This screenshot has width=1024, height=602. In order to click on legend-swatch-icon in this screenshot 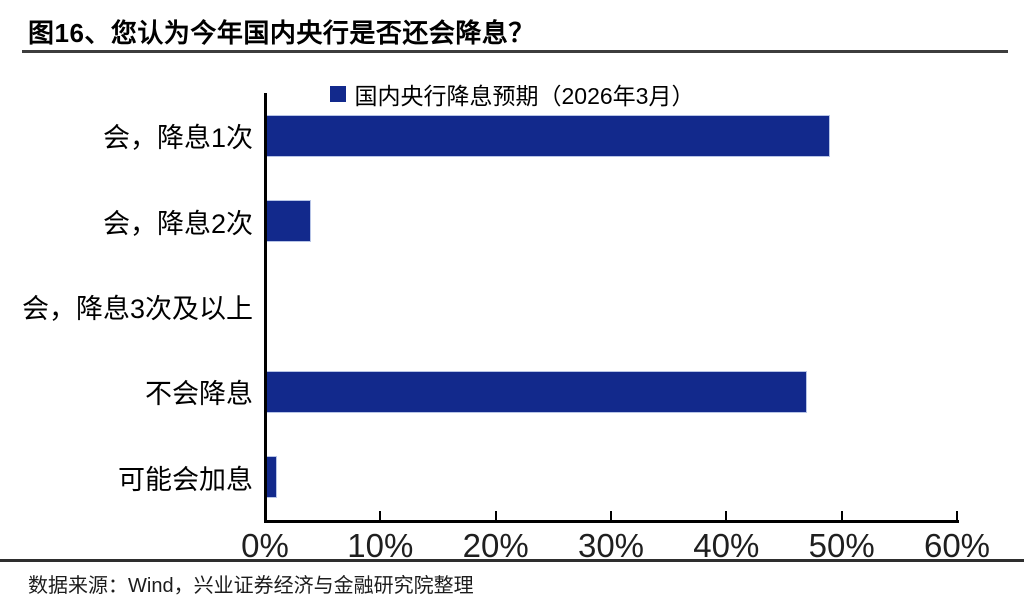, I will do `click(337, 94)`.